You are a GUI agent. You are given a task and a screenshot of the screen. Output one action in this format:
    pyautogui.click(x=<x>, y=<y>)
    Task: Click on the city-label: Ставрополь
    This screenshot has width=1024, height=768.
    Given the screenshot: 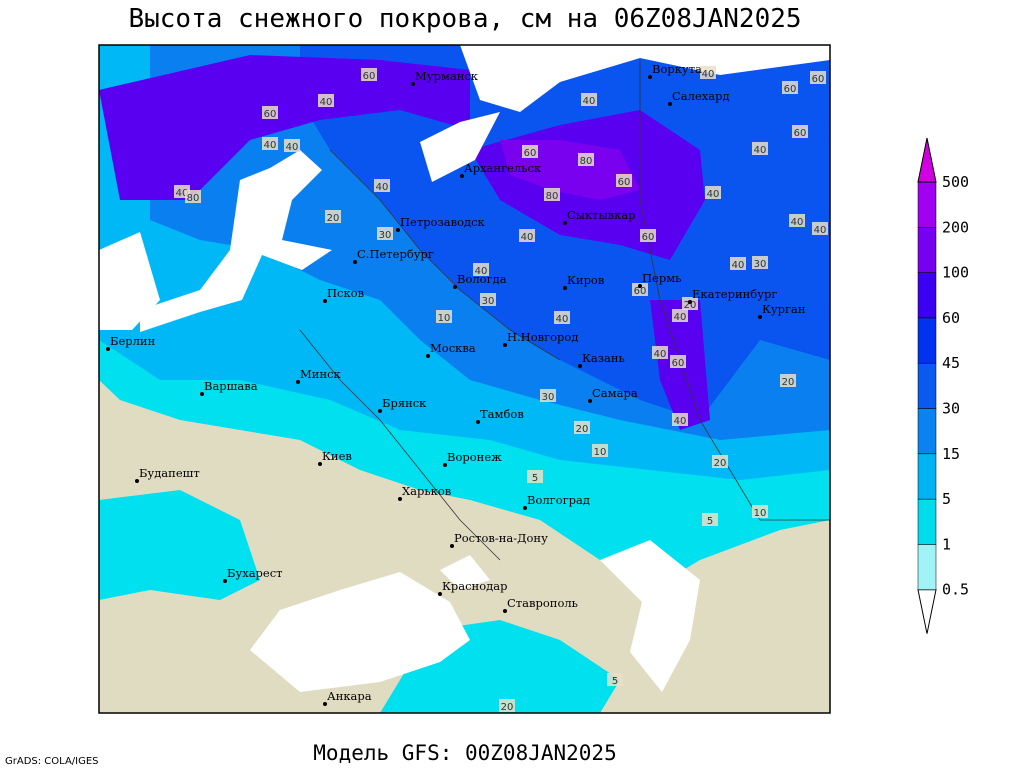 What is the action you would take?
    pyautogui.click(x=542, y=603)
    